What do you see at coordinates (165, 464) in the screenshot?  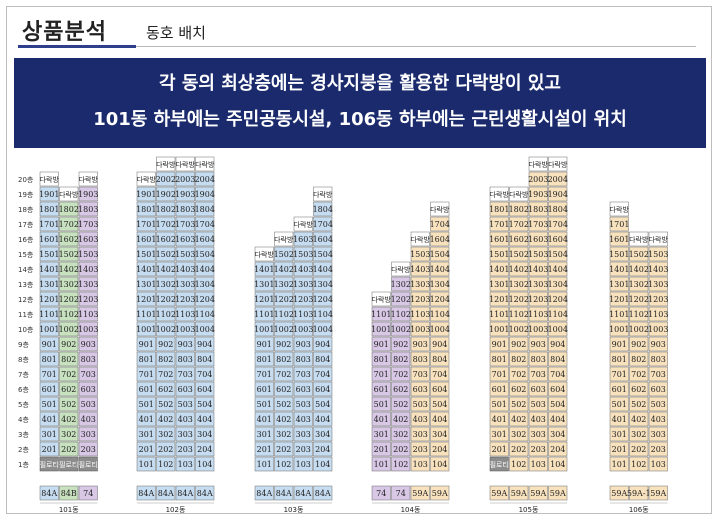 I see `unit-number: 102` at bounding box center [165, 464].